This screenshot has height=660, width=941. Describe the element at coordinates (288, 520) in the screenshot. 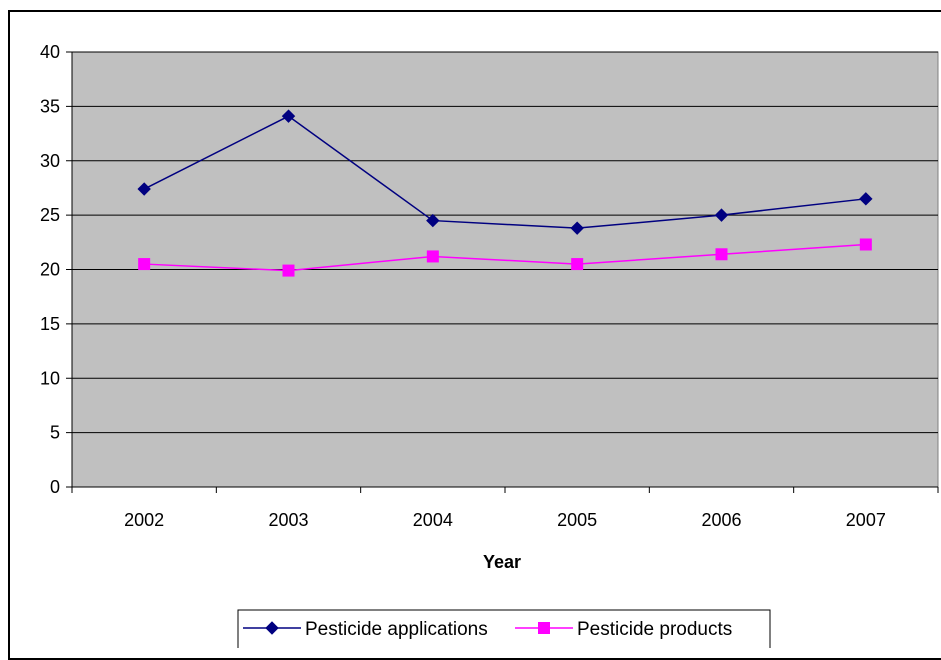

I see `x-tick-label: 2003` at that location.